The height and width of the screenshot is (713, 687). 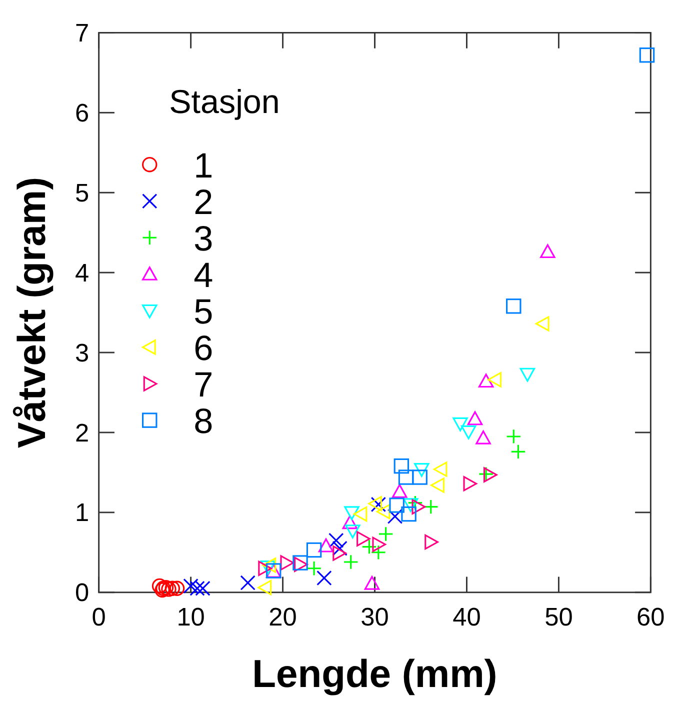 What do you see at coordinates (82, 113) in the screenshot?
I see `y-tick-label: 6` at bounding box center [82, 113].